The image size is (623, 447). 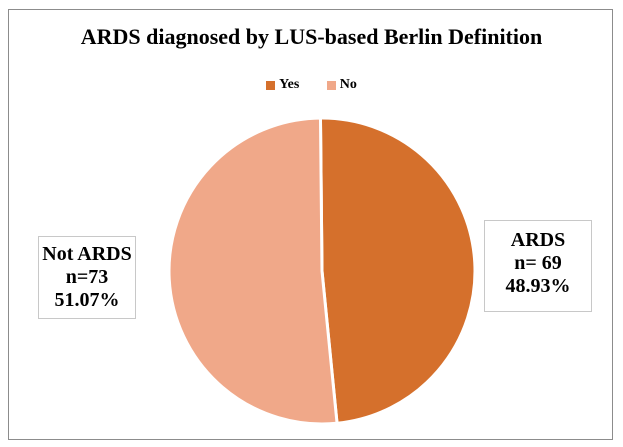 I want to click on data-label-ards-line3: 48.93%, so click(x=538, y=286).